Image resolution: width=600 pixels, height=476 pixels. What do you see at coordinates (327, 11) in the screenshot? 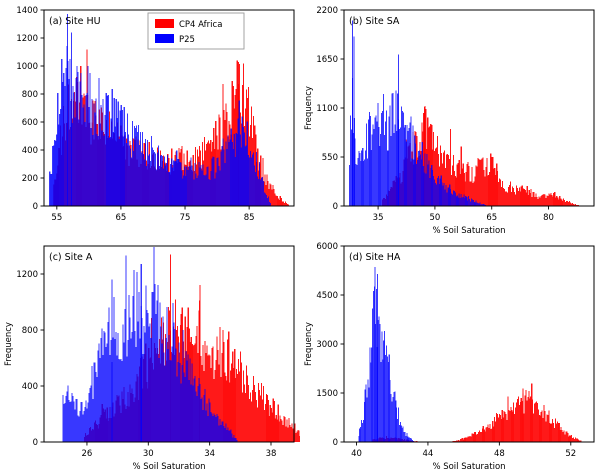
I see `y-tick-label: 2200` at bounding box center [327, 11].